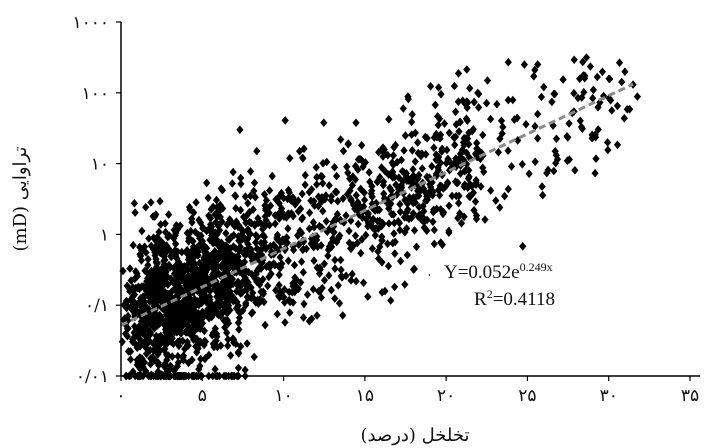  I want to click on trend-r-squared: R2=0.4118, so click(514, 298).